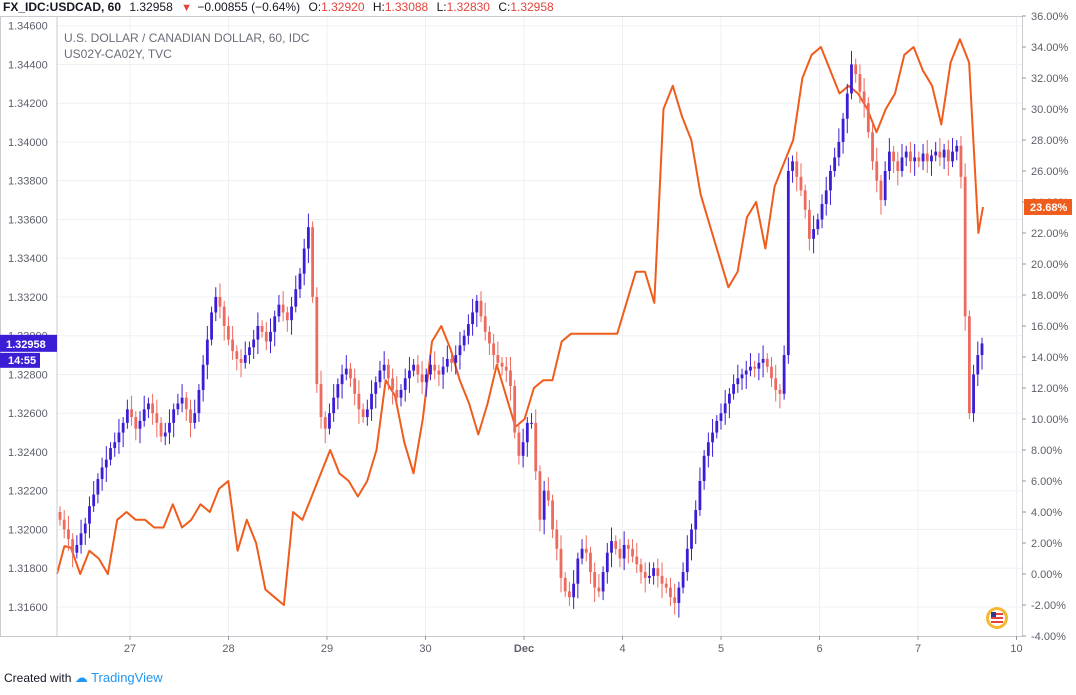 The width and height of the screenshot is (1076, 695). I want to click on x-tick-label: Dec, so click(524, 649).